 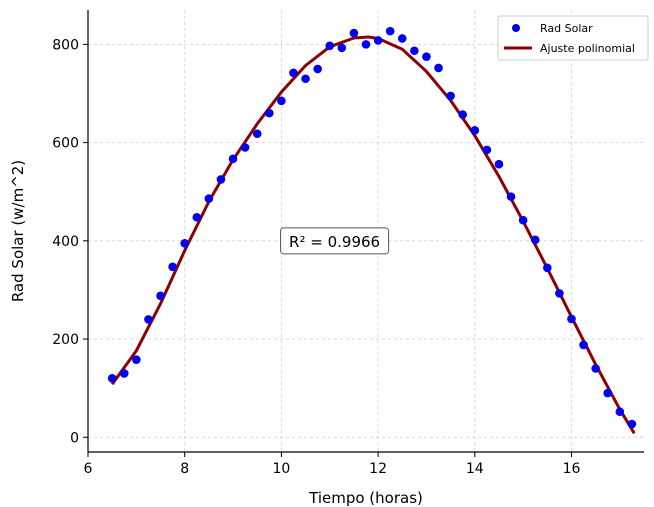 I want to click on x-tick-label: 14, so click(x=475, y=469).